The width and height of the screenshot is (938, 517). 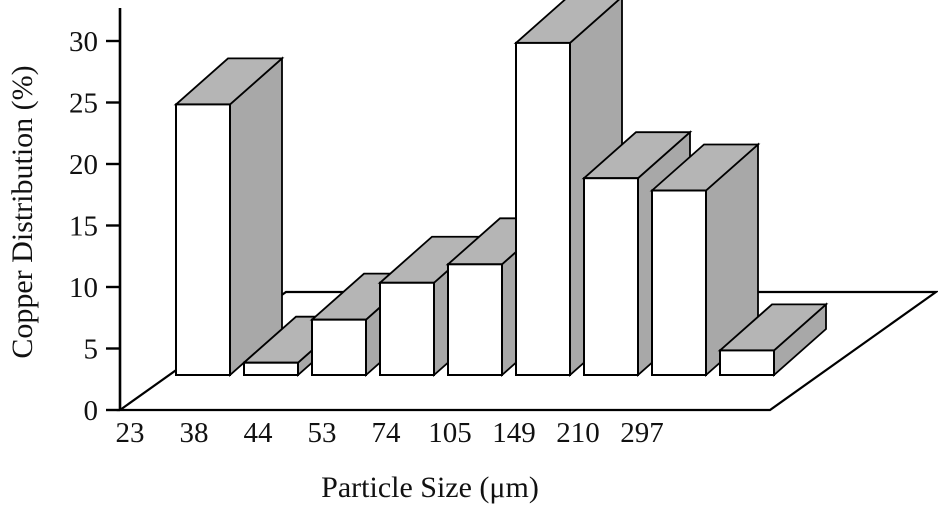 I want to click on y-tick-label-10: 10, so click(x=83, y=288).